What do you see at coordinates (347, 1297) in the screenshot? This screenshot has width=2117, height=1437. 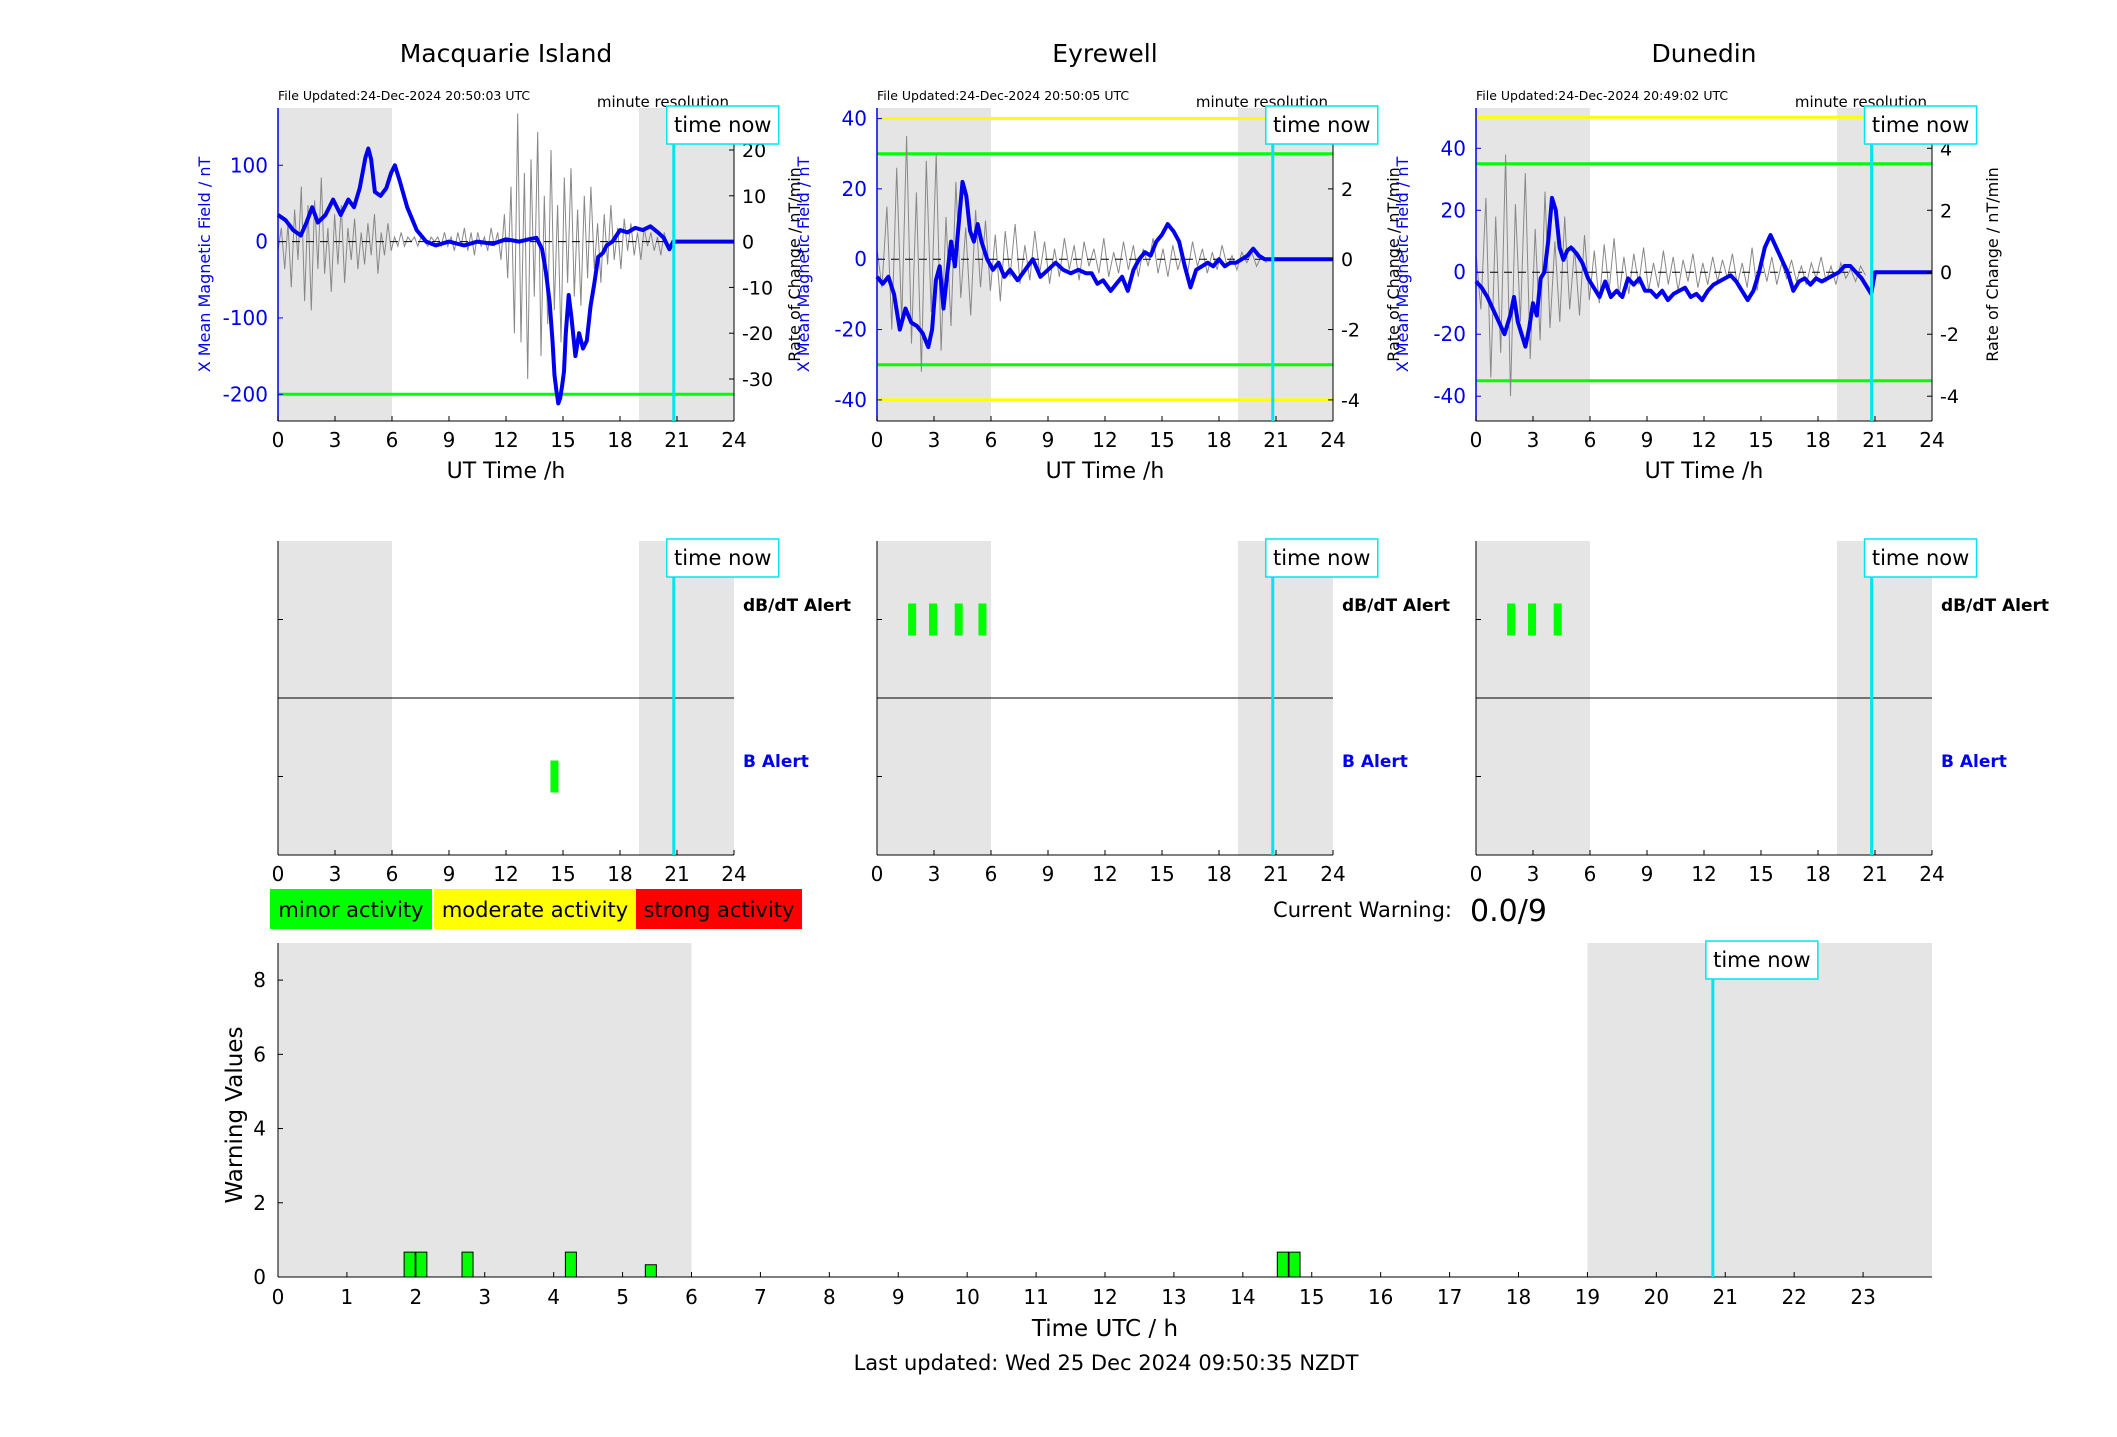 I see `warning-x-tick-label: 1` at bounding box center [347, 1297].